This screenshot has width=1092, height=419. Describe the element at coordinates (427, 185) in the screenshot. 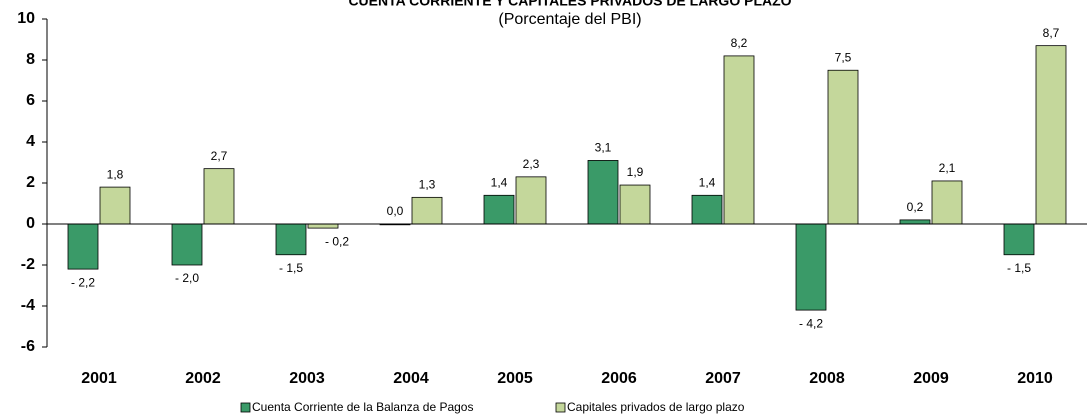

I see `value-label: 1,3` at that location.